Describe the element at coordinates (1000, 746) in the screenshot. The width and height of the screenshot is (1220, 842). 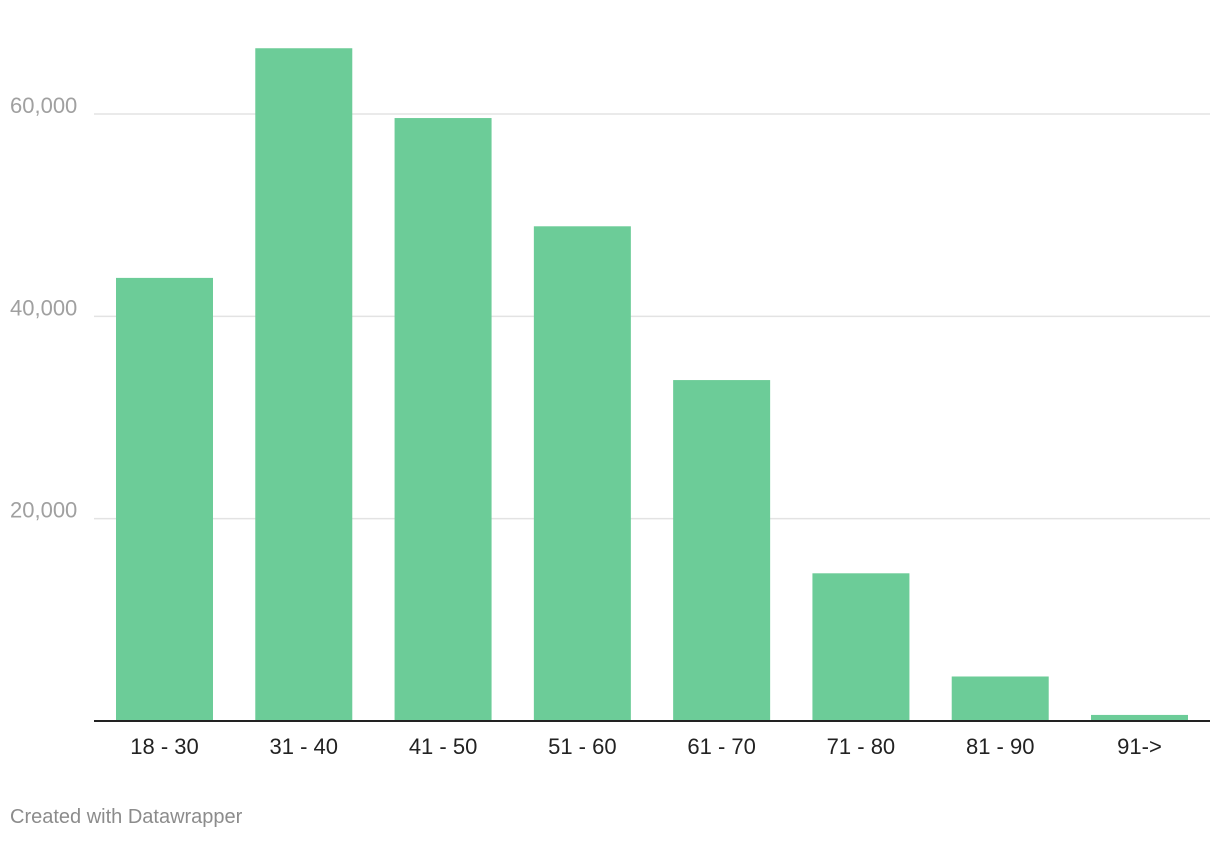
I see `x-tick-label: 81 - 90` at that location.